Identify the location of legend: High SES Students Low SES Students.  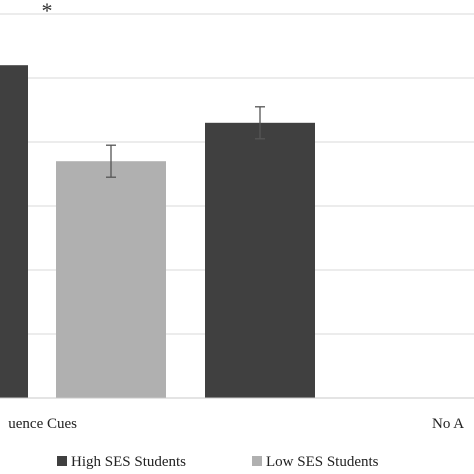
(218, 462).